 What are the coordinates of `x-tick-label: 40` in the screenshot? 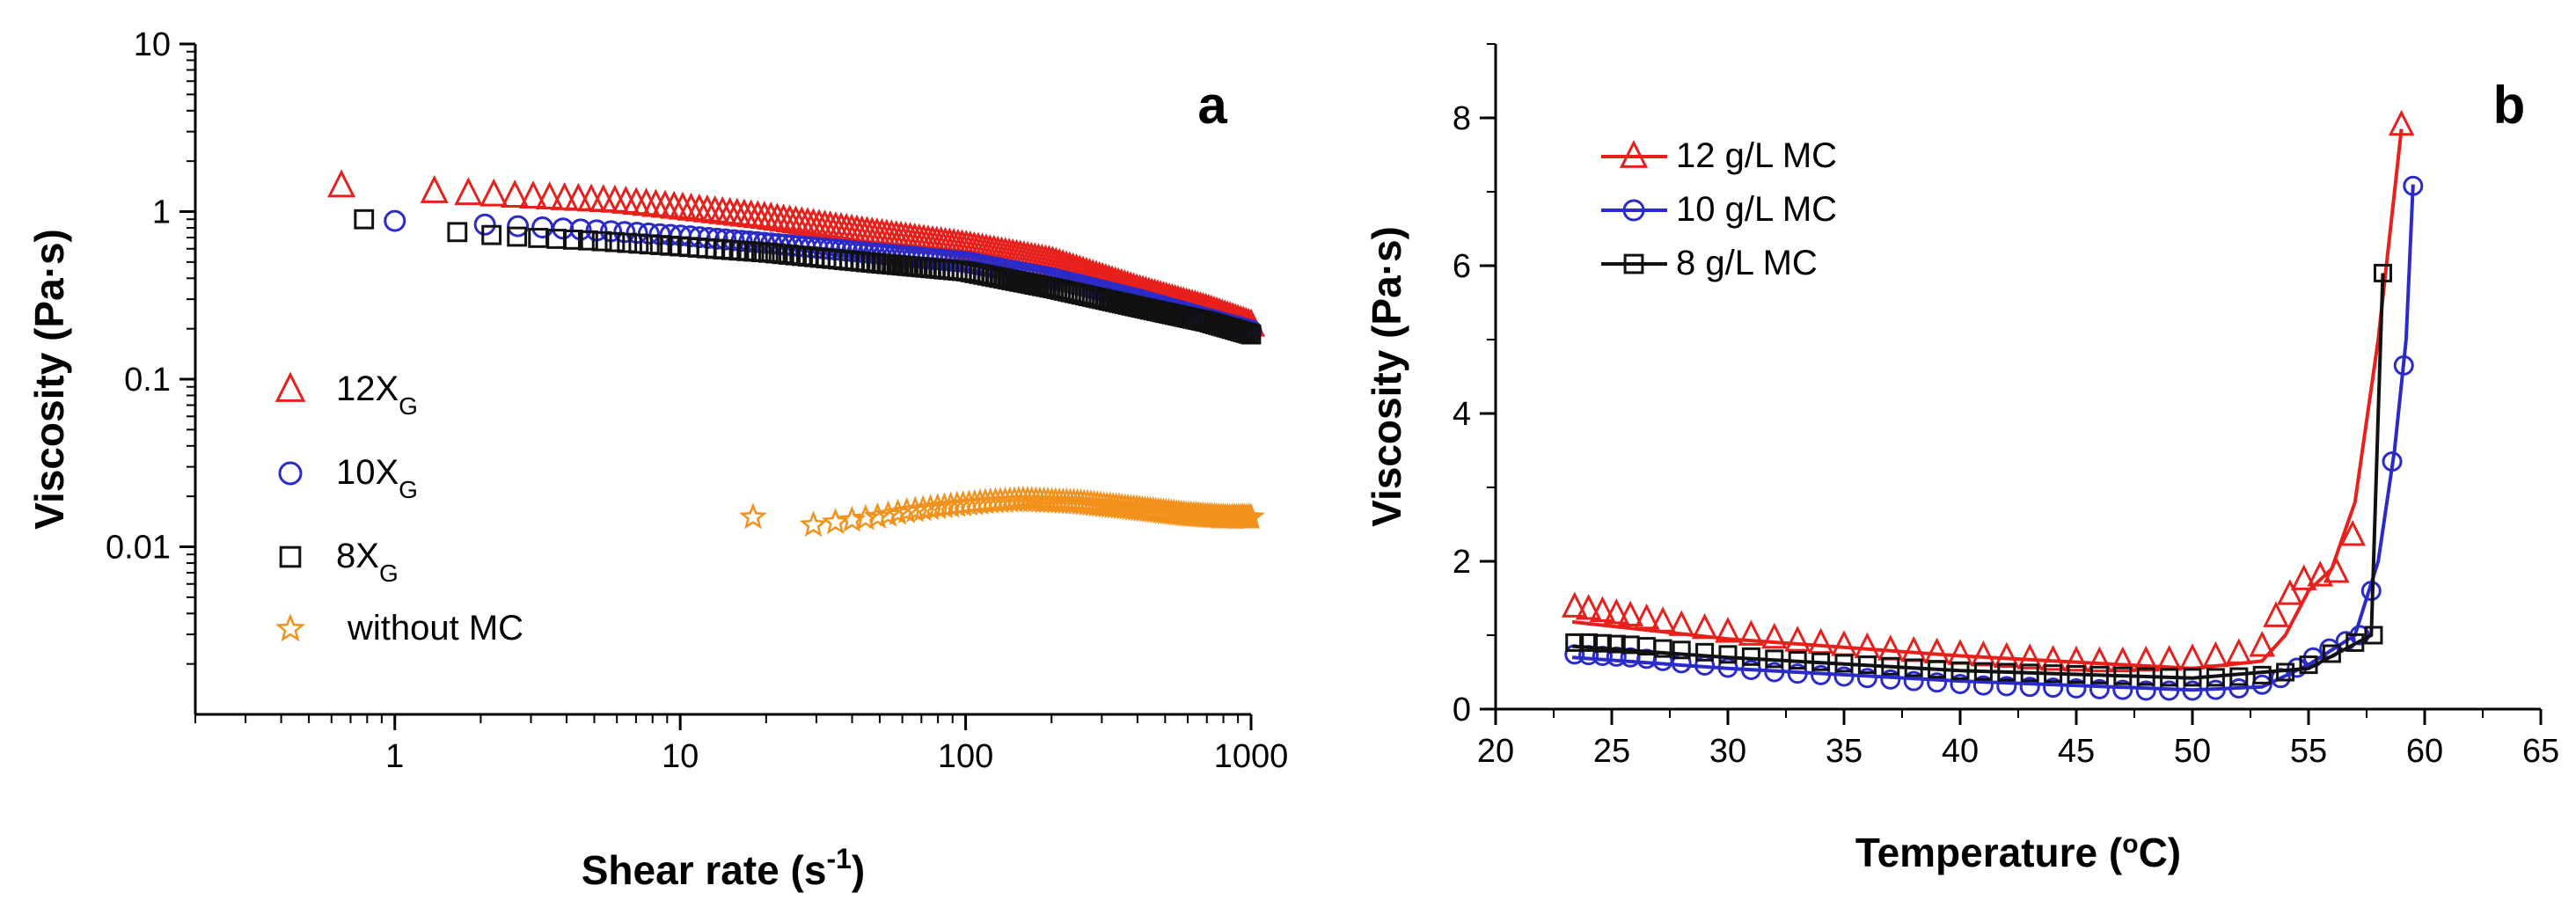 It's located at (1960, 751).